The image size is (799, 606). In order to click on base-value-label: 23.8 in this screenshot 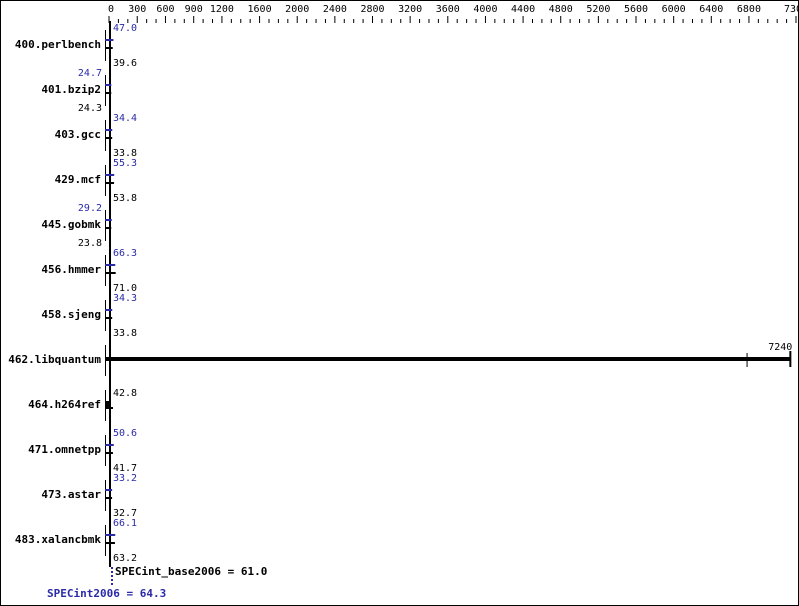, I will do `click(90, 243)`.